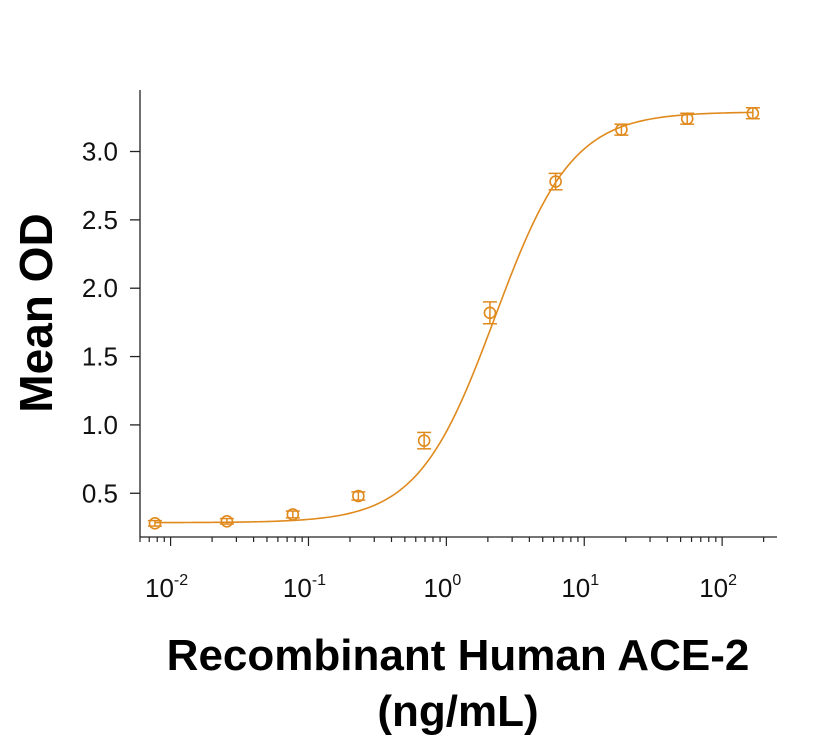  I want to click on x-tick-label: 10⁻¹, so click(304, 587).